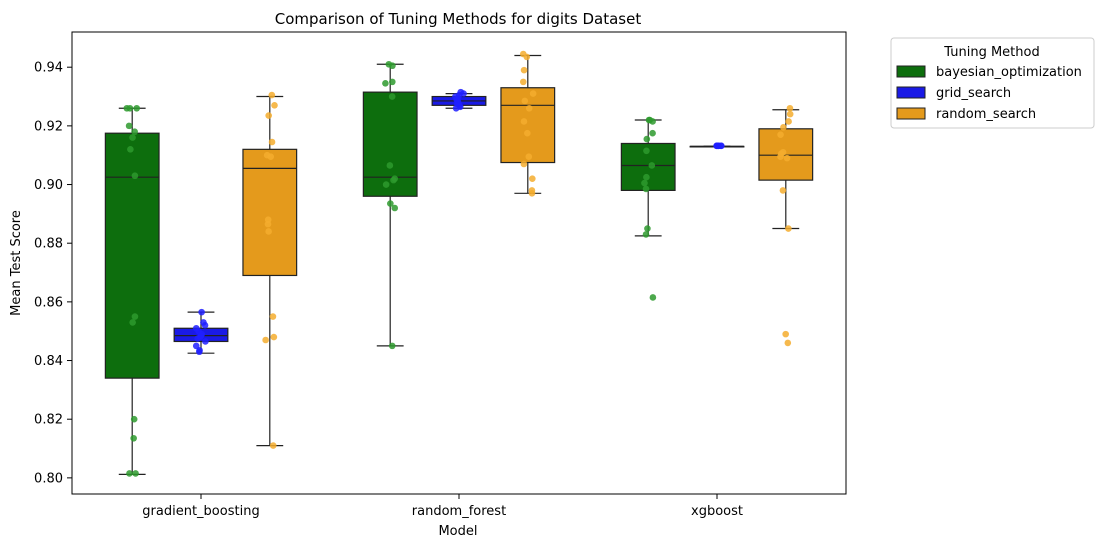 This screenshot has height=547, width=1107. Describe the element at coordinates (48, 185) in the screenshot. I see `y-tick-label: 0.90` at that location.